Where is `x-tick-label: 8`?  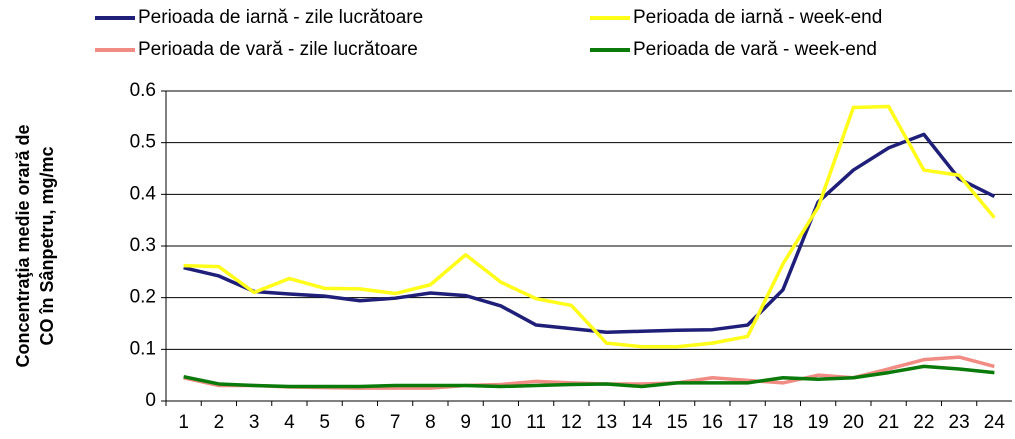
x-tick-label: 8 is located at coordinates (430, 422).